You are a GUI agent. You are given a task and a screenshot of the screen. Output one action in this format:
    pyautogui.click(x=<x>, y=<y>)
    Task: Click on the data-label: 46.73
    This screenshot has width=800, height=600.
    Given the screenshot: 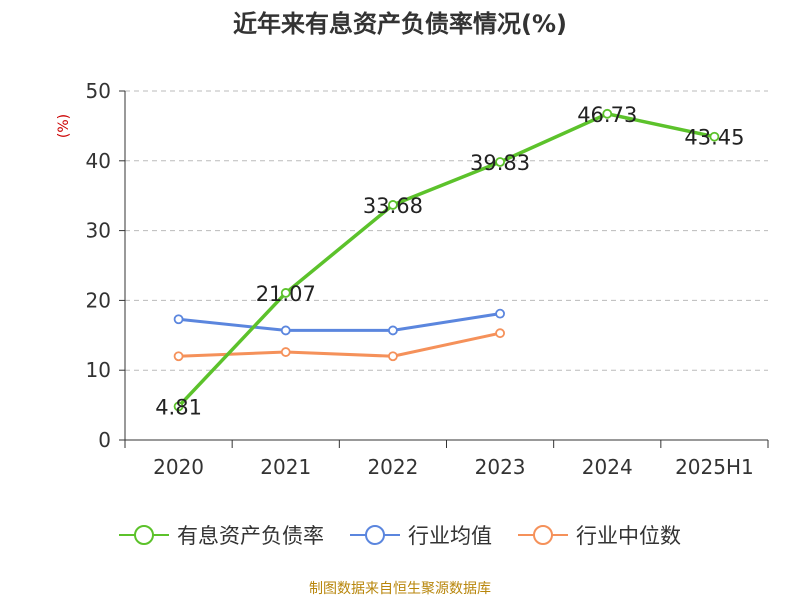 What is the action you would take?
    pyautogui.click(x=607, y=115)
    